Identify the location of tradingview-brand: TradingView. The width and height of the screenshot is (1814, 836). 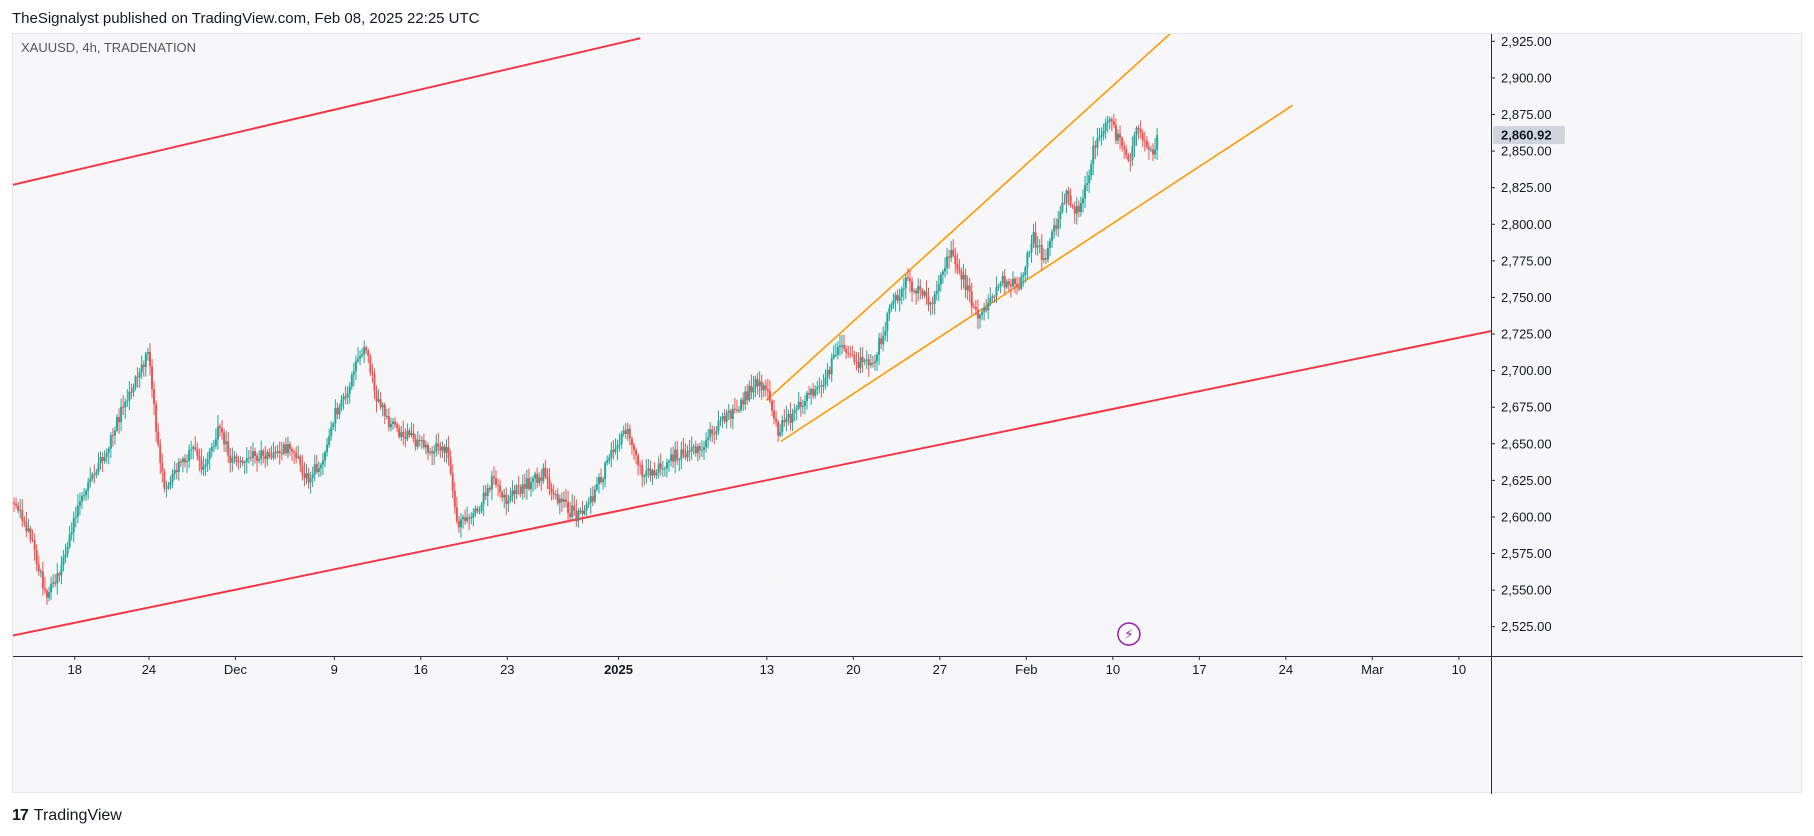
(77, 815).